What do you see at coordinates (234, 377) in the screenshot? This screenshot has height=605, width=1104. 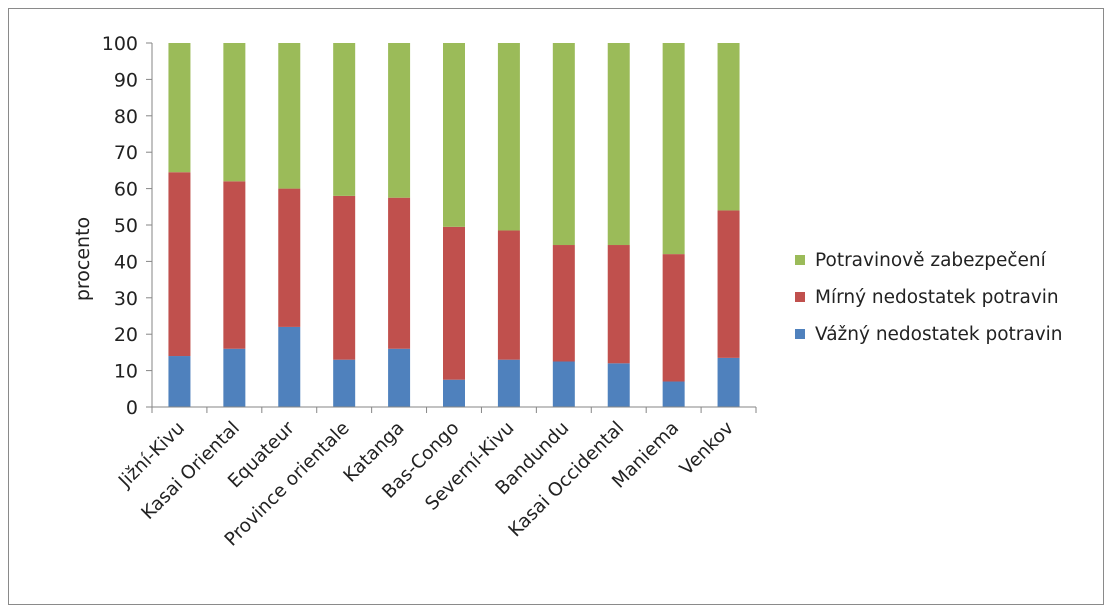 I see `bar-kasai-oriental-vazny-nedostatek-potravin` at bounding box center [234, 377].